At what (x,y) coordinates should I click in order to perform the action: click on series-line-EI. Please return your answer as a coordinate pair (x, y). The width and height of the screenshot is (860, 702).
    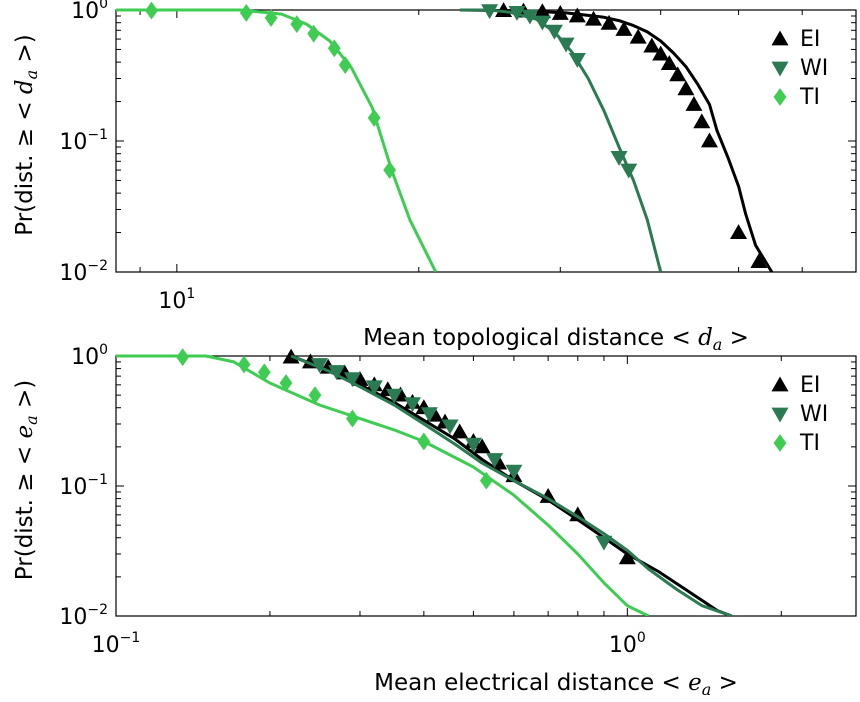
    Looking at the image, I should click on (616, 140).